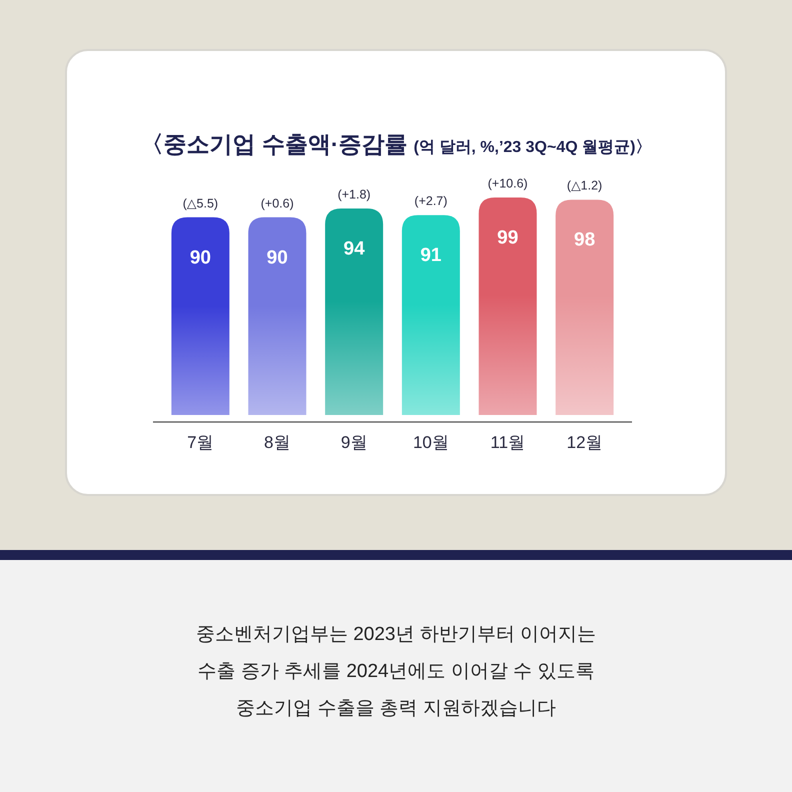  I want to click on chart-title: 〈중소기업 수출액·증감률, so click(274, 144).